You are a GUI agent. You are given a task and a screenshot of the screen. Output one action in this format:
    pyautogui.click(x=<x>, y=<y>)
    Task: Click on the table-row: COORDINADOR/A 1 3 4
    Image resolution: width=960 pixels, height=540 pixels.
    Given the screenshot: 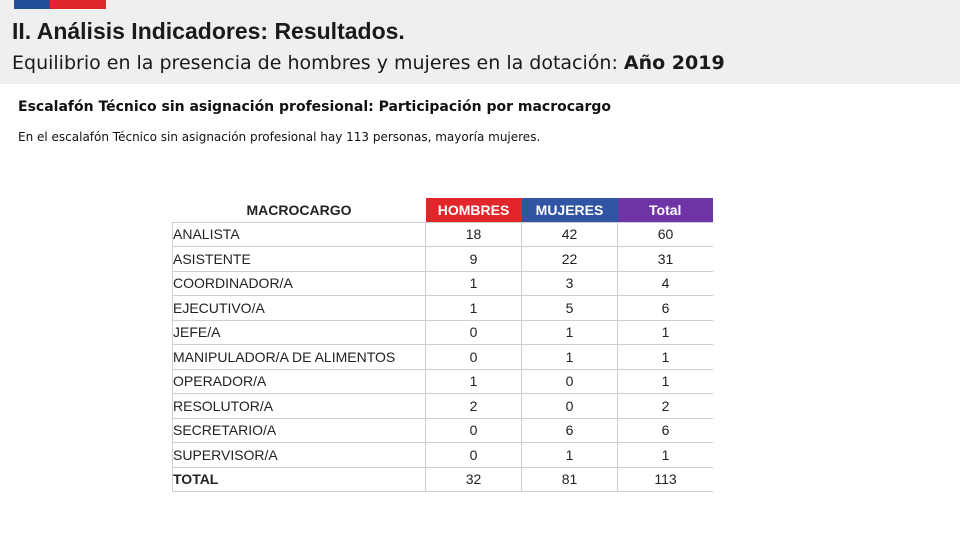 What is the action you would take?
    pyautogui.click(x=442, y=283)
    